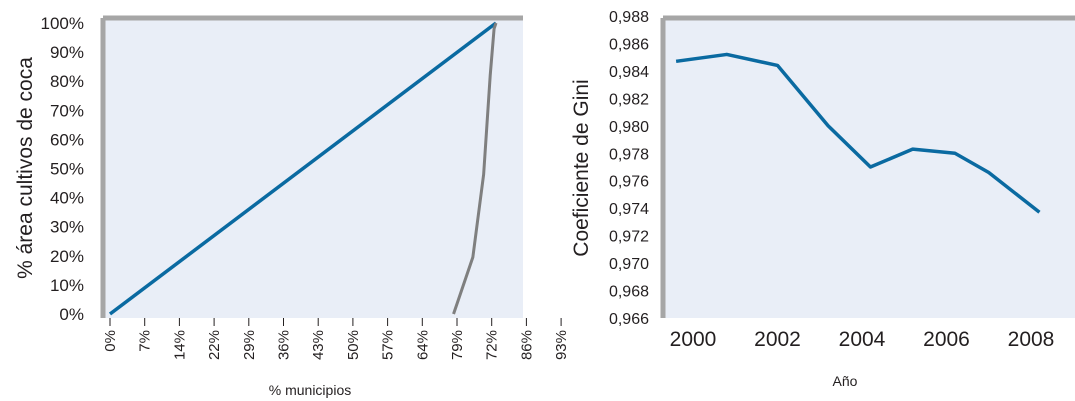 This screenshot has width=1075, height=401. I want to click on y-tick-label: 0,986, so click(629, 44).